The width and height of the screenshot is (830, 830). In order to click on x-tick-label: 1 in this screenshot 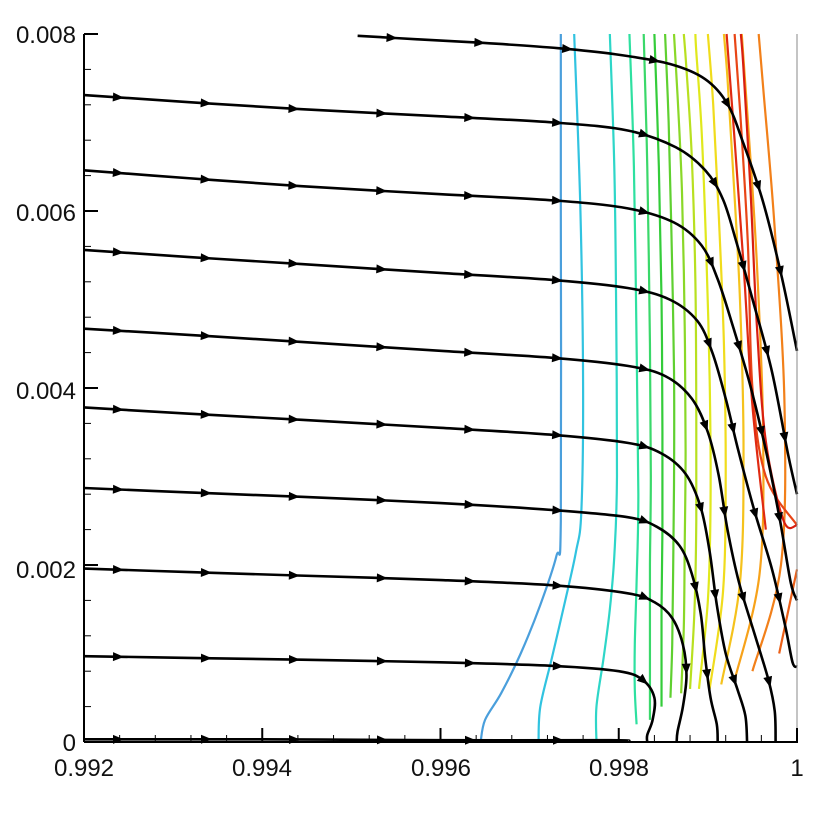, I will do `click(796, 768)`.